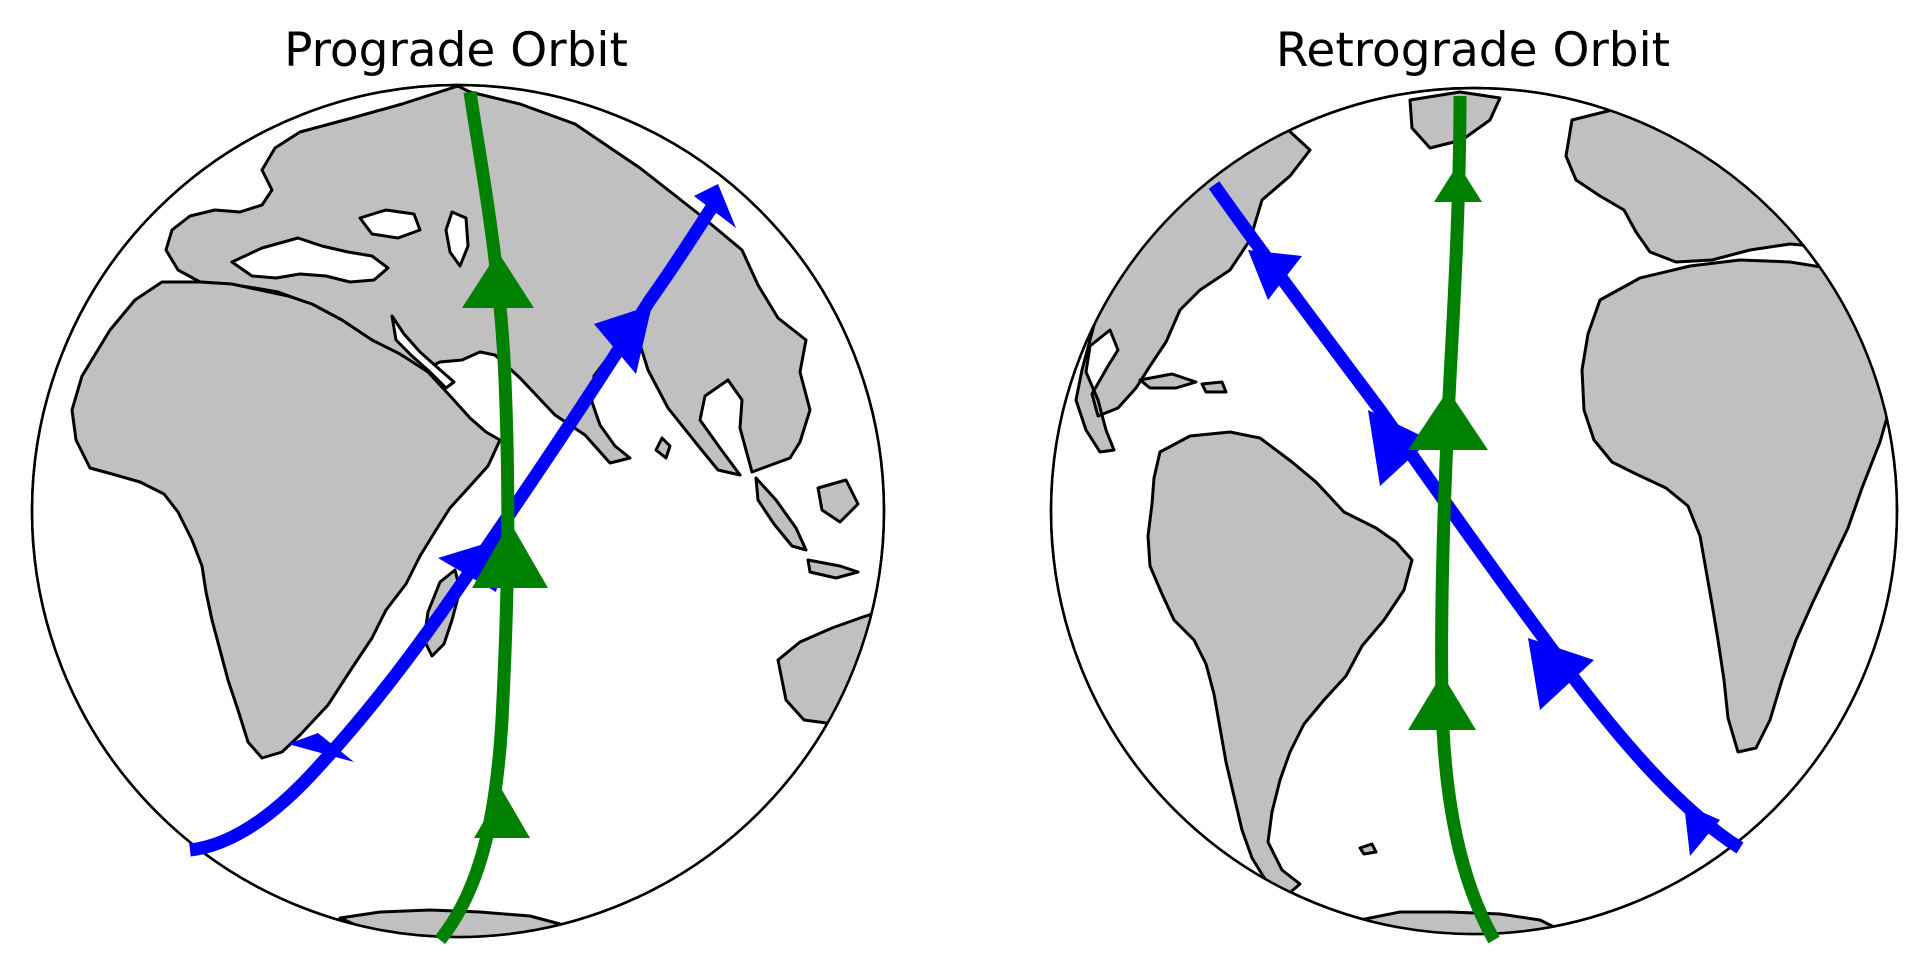 The image size is (1920, 968). Describe the element at coordinates (1473, 50) in the screenshot. I see `retrograde-title: Retrograde Orbit` at that location.